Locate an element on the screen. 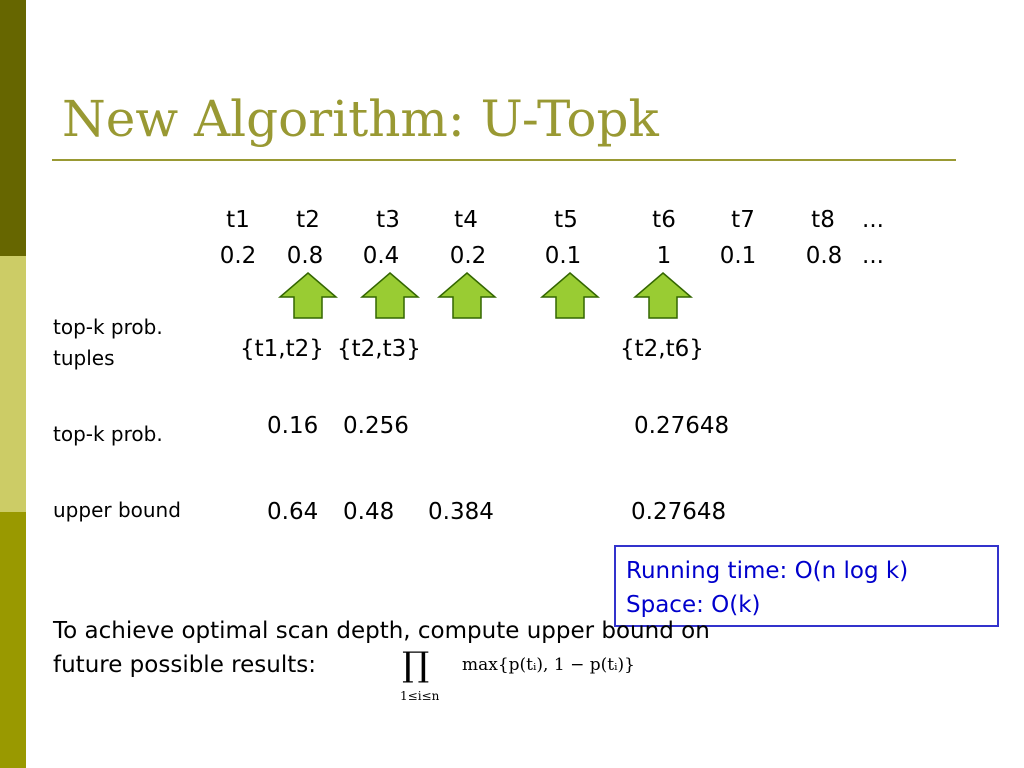 The width and height of the screenshot is (1024, 768). tuple-name: t5 is located at coordinates (566, 220).